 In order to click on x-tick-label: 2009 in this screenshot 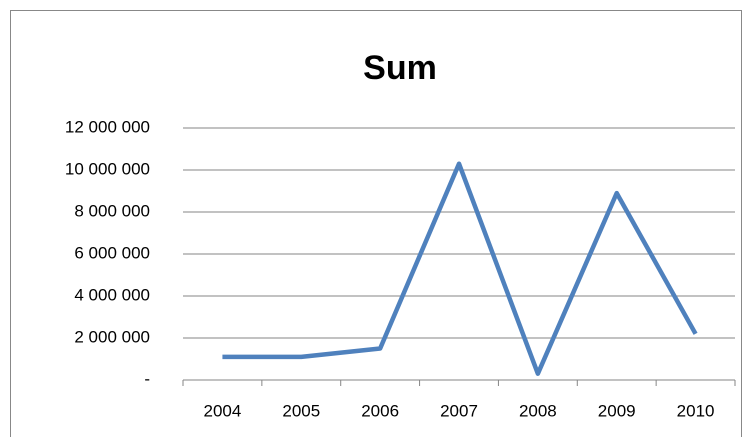, I will do `click(617, 410)`.